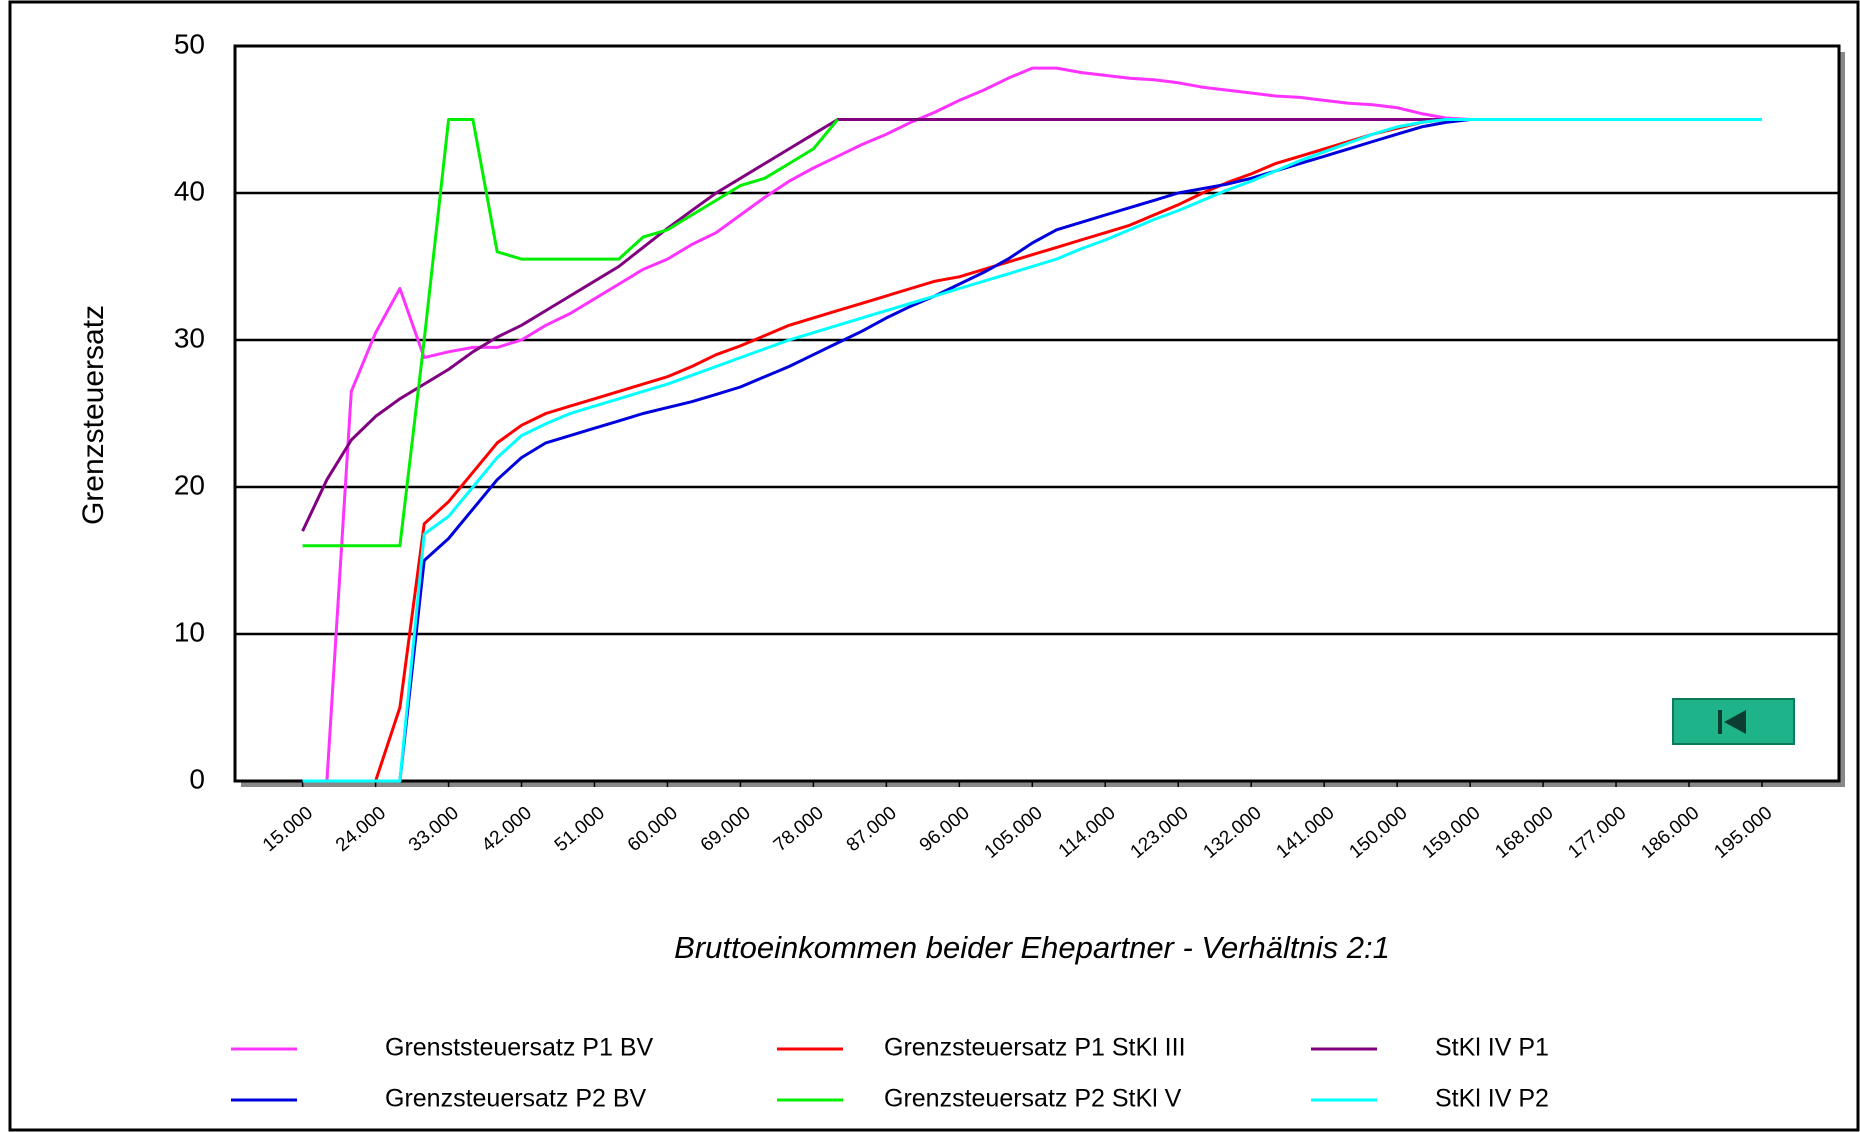 The width and height of the screenshot is (1860, 1132). Describe the element at coordinates (726, 829) in the screenshot. I see `x-tick-label: 69.000` at that location.